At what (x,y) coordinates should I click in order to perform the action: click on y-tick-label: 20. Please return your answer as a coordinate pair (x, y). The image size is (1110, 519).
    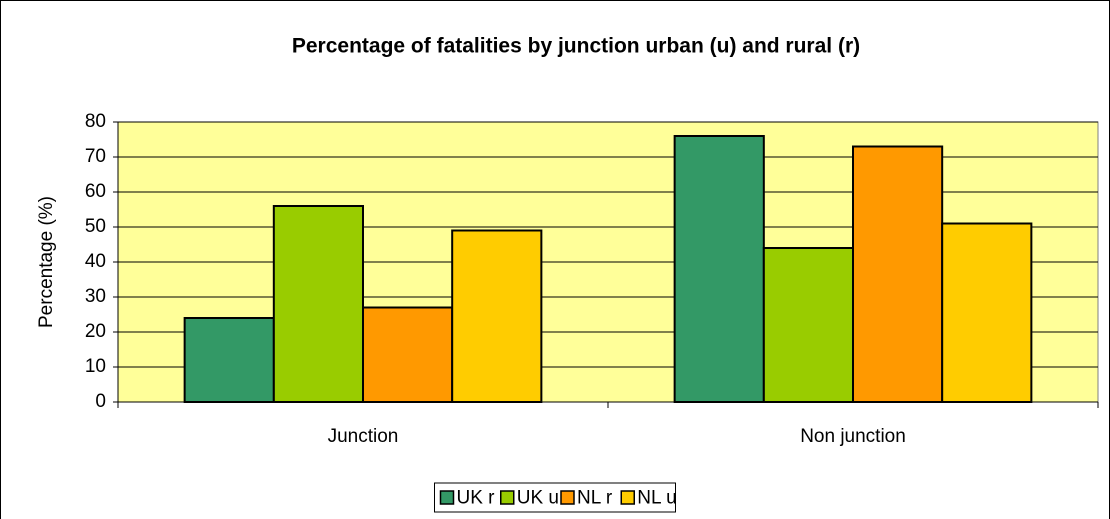
    Looking at the image, I should click on (95, 331).